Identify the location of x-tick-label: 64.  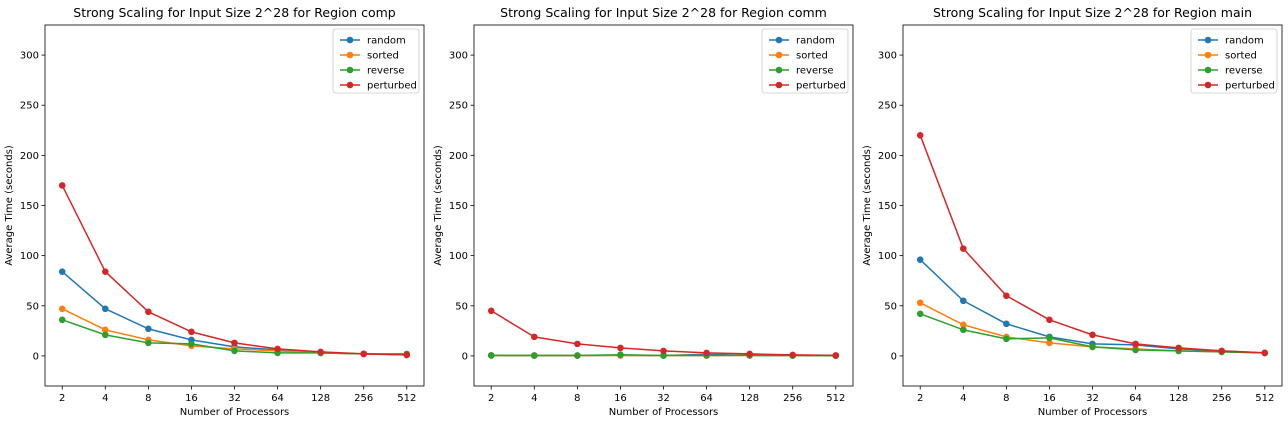
(277, 398).